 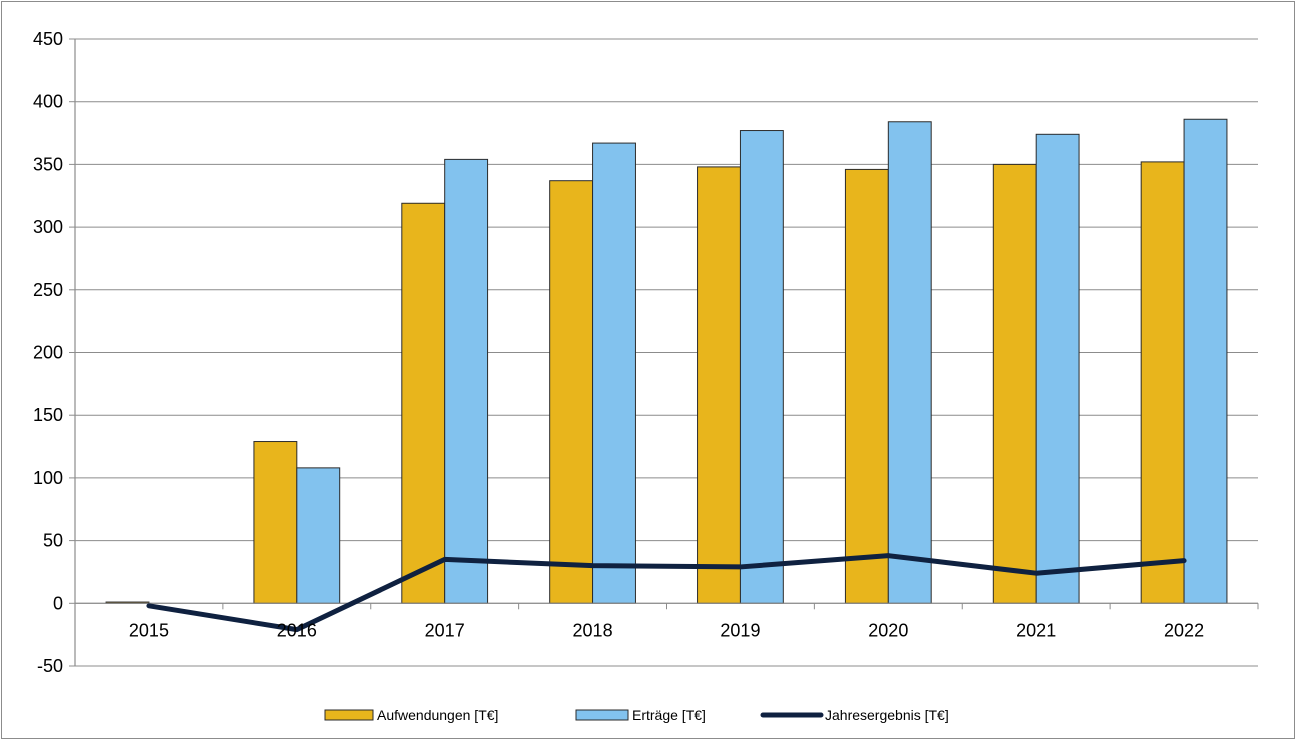 What do you see at coordinates (669, 715) in the screenshot?
I see `legend-label: Erträge [T€]` at bounding box center [669, 715].